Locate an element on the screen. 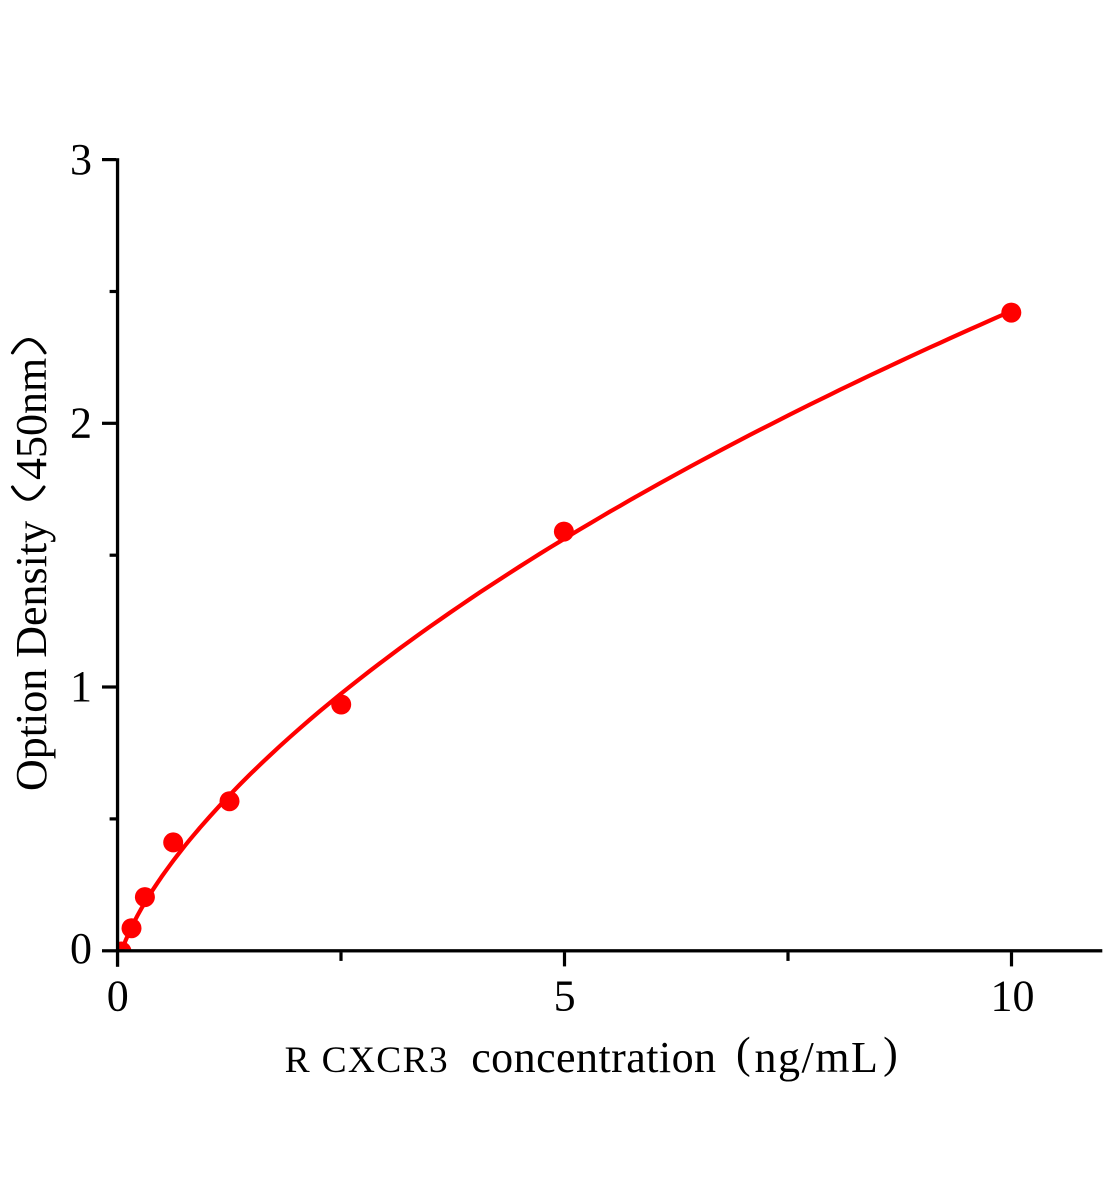 The width and height of the screenshot is (1104, 1200). svg-text: 450nm is located at coordinates (31, 419).